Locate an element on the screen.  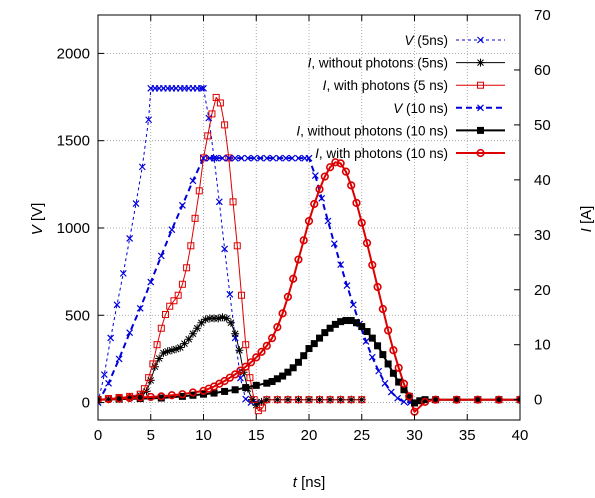
x-tick-label: 30 is located at coordinates (414, 435).